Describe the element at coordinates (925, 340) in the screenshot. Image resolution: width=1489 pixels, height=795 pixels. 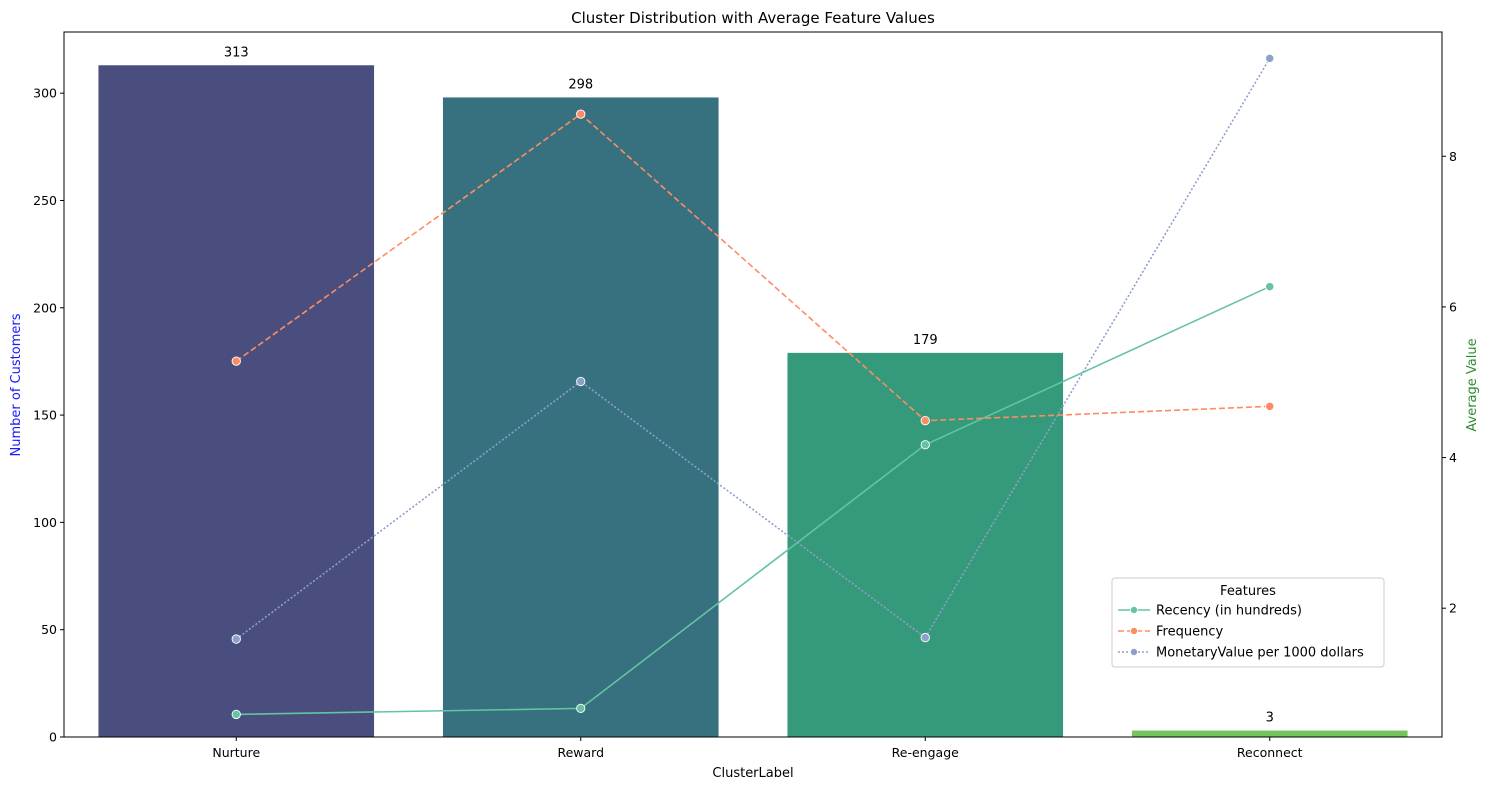
I see `bar-value-label: 179` at that location.